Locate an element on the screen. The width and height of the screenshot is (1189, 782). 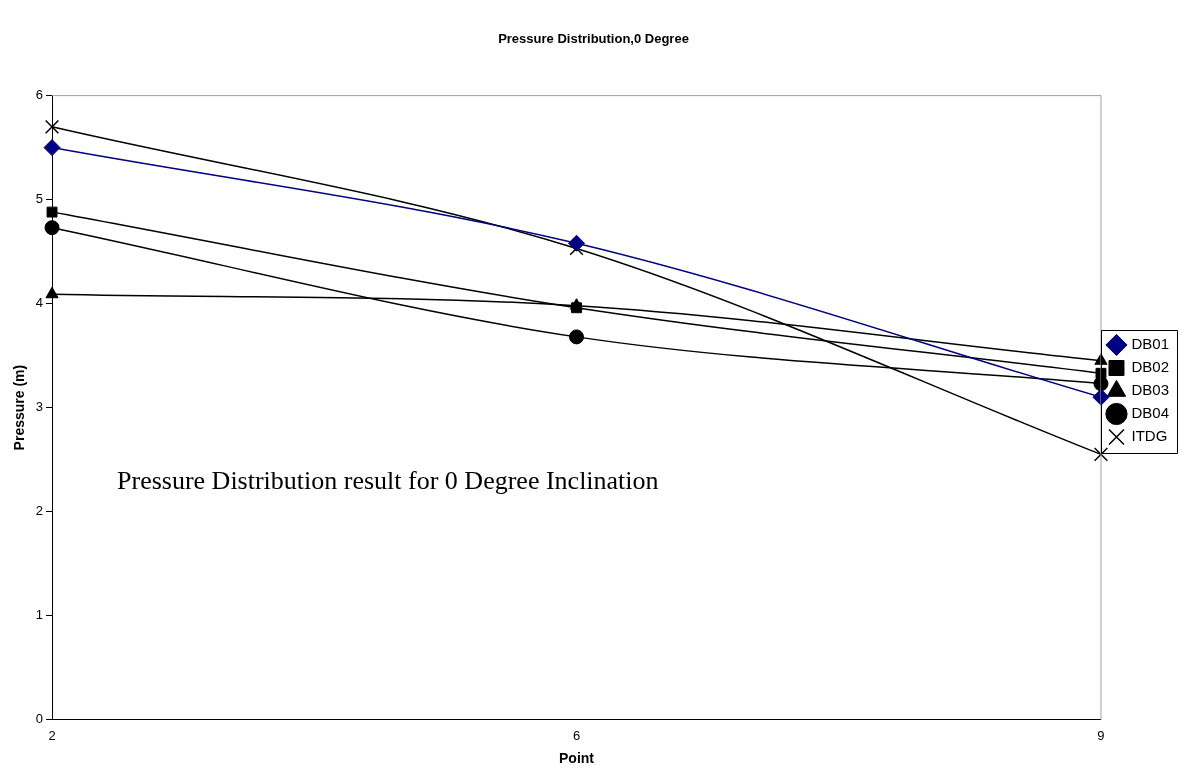
legend-label: DB03 is located at coordinates (1150, 390).